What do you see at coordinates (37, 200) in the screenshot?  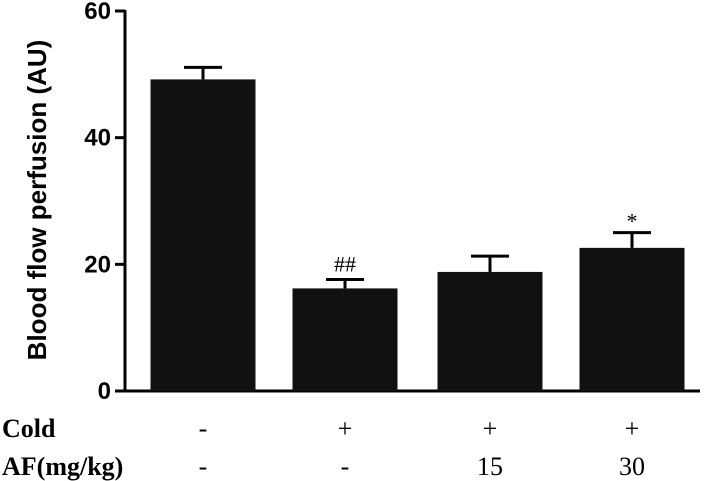 I see `y-axis-title: Blood flow perfusion (AU)` at bounding box center [37, 200].